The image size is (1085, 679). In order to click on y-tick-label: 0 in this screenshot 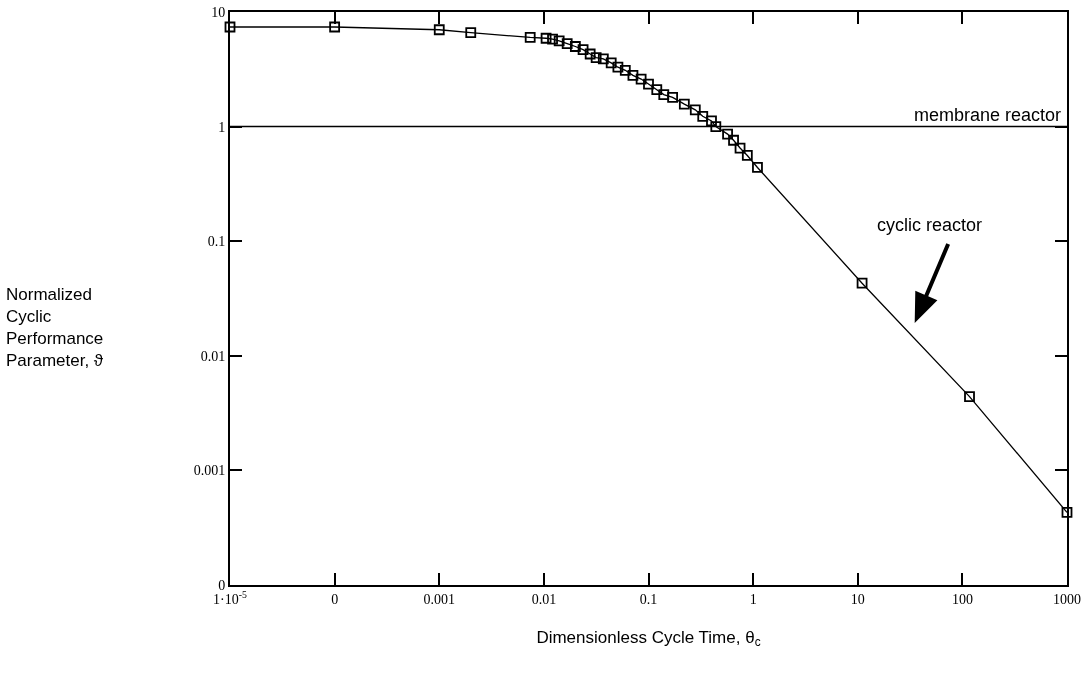, I will do `click(222, 585)`.